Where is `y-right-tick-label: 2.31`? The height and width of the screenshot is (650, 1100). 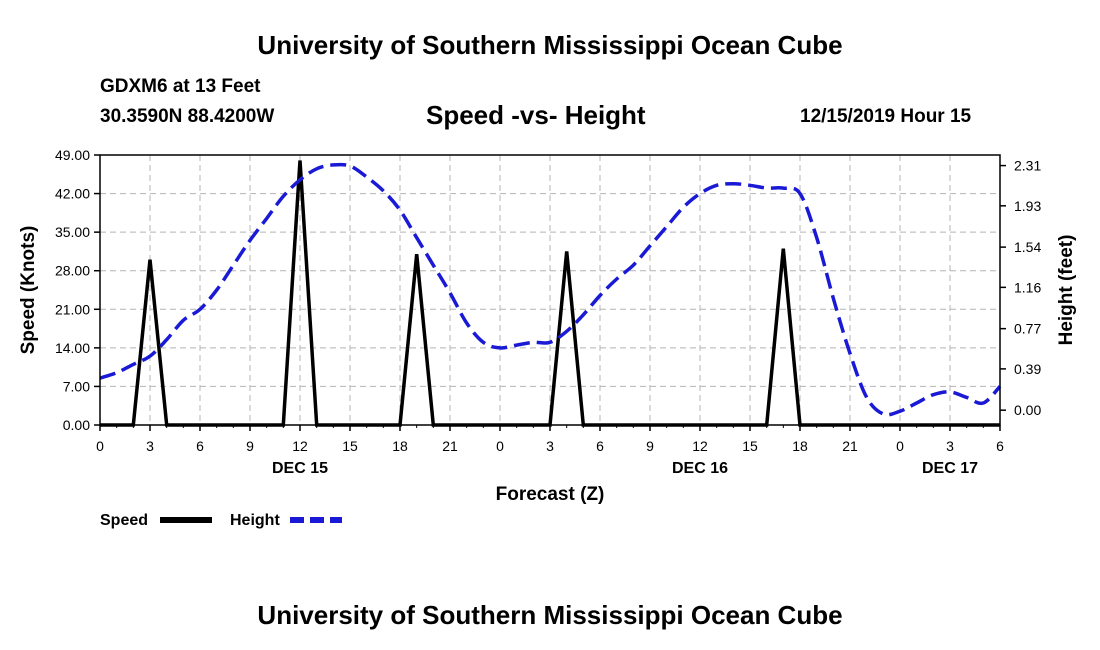
y-right-tick-label: 2.31 is located at coordinates (1027, 166).